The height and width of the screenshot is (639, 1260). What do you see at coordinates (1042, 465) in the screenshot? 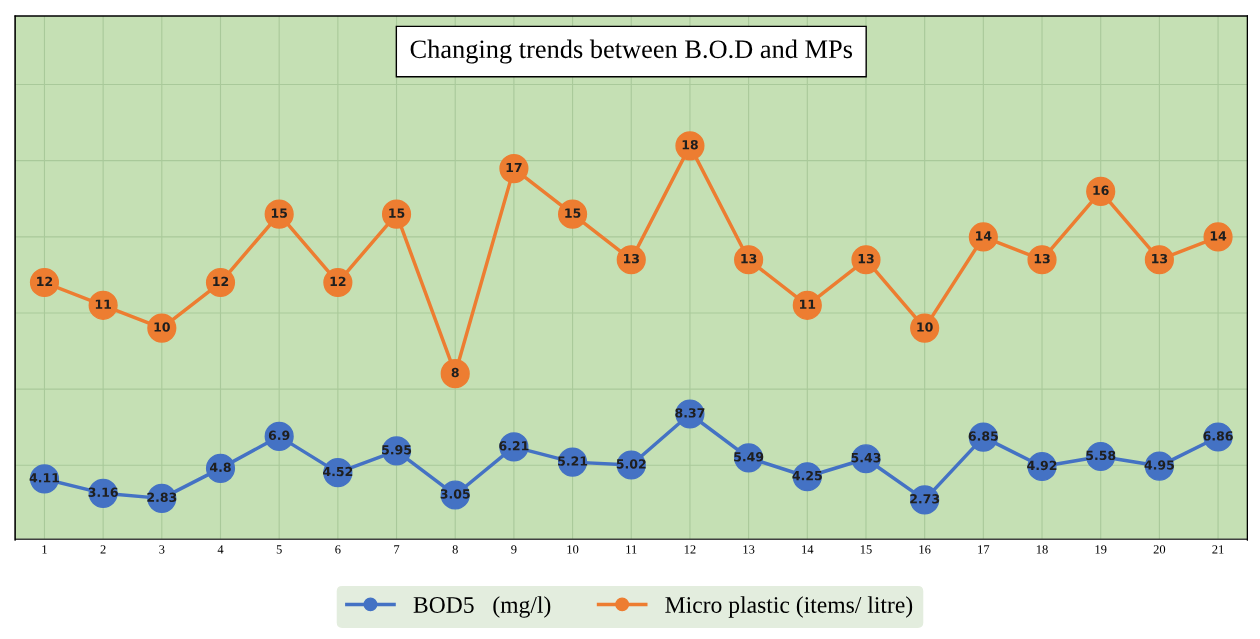
I see `data-label: 4.92` at bounding box center [1042, 465].